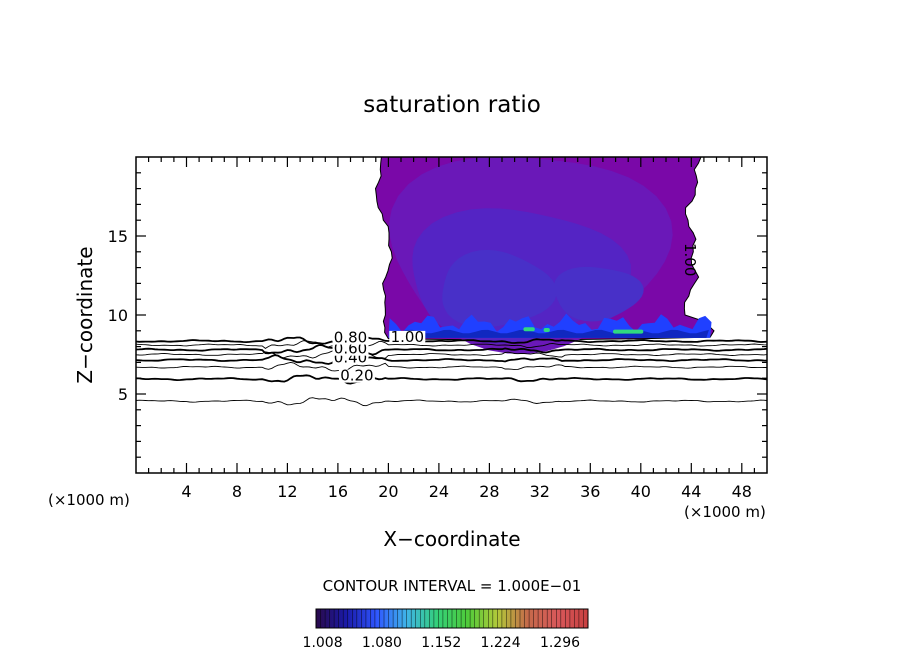 The height and width of the screenshot is (654, 904). What do you see at coordinates (452, 105) in the screenshot?
I see `chart-title: saturation ratio` at bounding box center [452, 105].